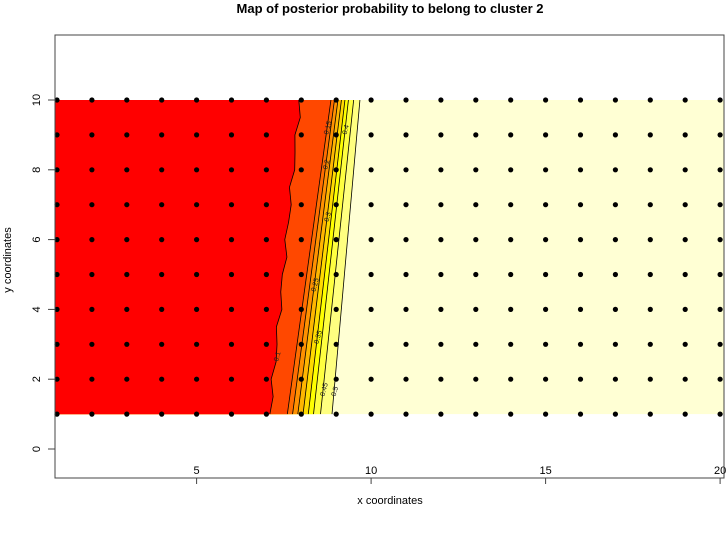 Image resolution: width=726 pixels, height=539 pixels. What do you see at coordinates (197, 471) in the screenshot?
I see `x-tick-label: 5` at bounding box center [197, 471].